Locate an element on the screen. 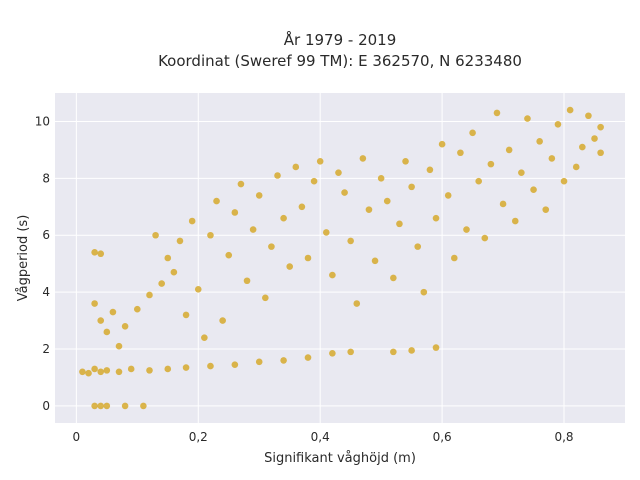 The width and height of the screenshot is (640, 480). y-tick-label: 4 is located at coordinates (46, 292).